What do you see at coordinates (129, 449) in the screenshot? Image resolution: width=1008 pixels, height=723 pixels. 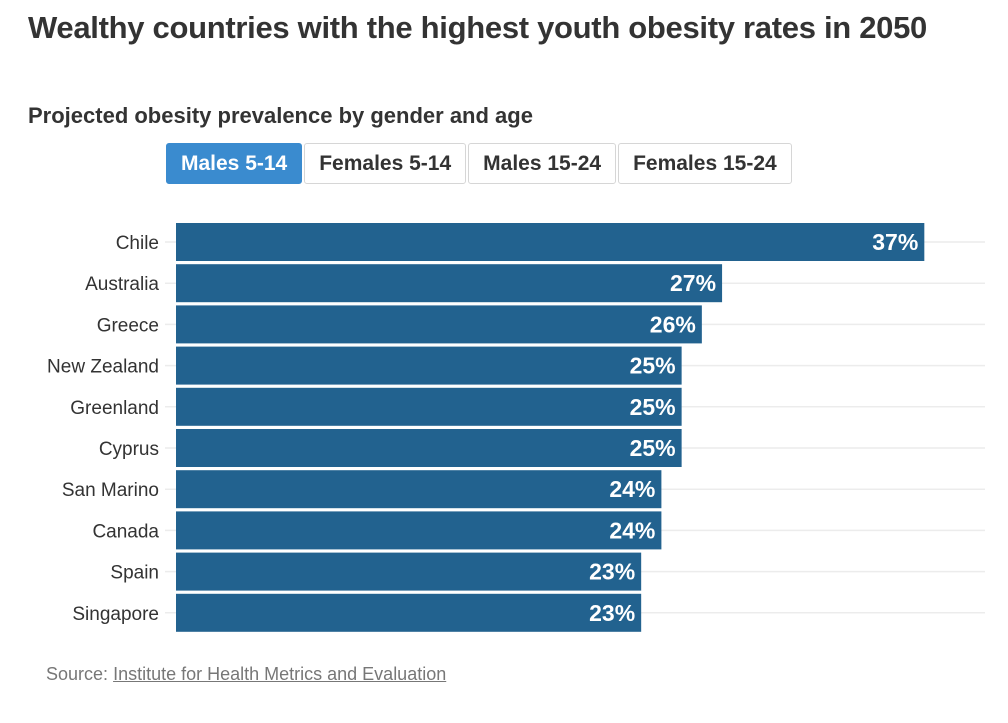 I see `category-label: Cyprus` at bounding box center [129, 449].